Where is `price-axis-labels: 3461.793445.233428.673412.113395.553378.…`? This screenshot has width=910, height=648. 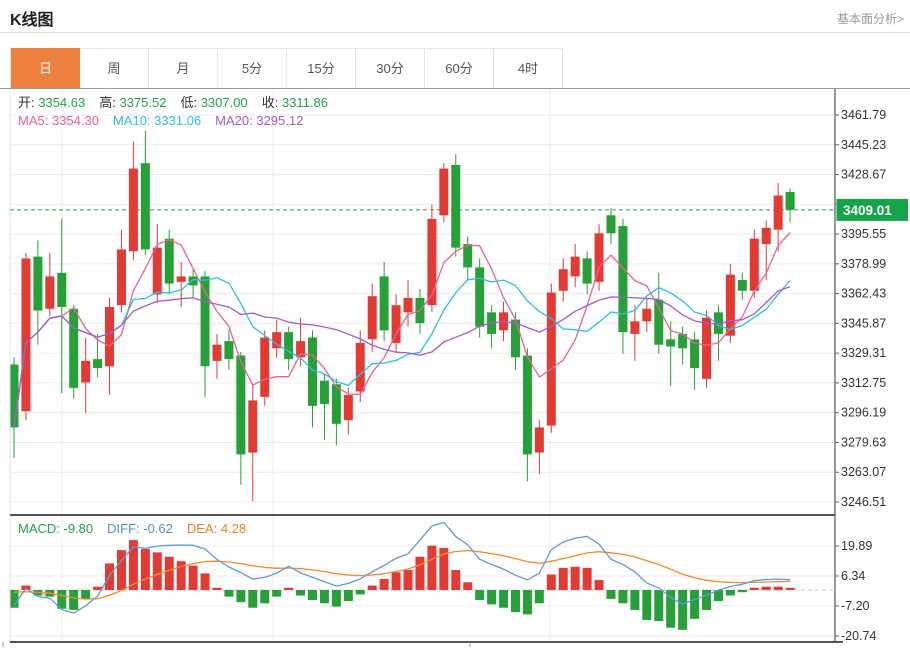
price-axis-labels: 3461.793445.233428.673412.113395.553378.… is located at coordinates (860, 308).